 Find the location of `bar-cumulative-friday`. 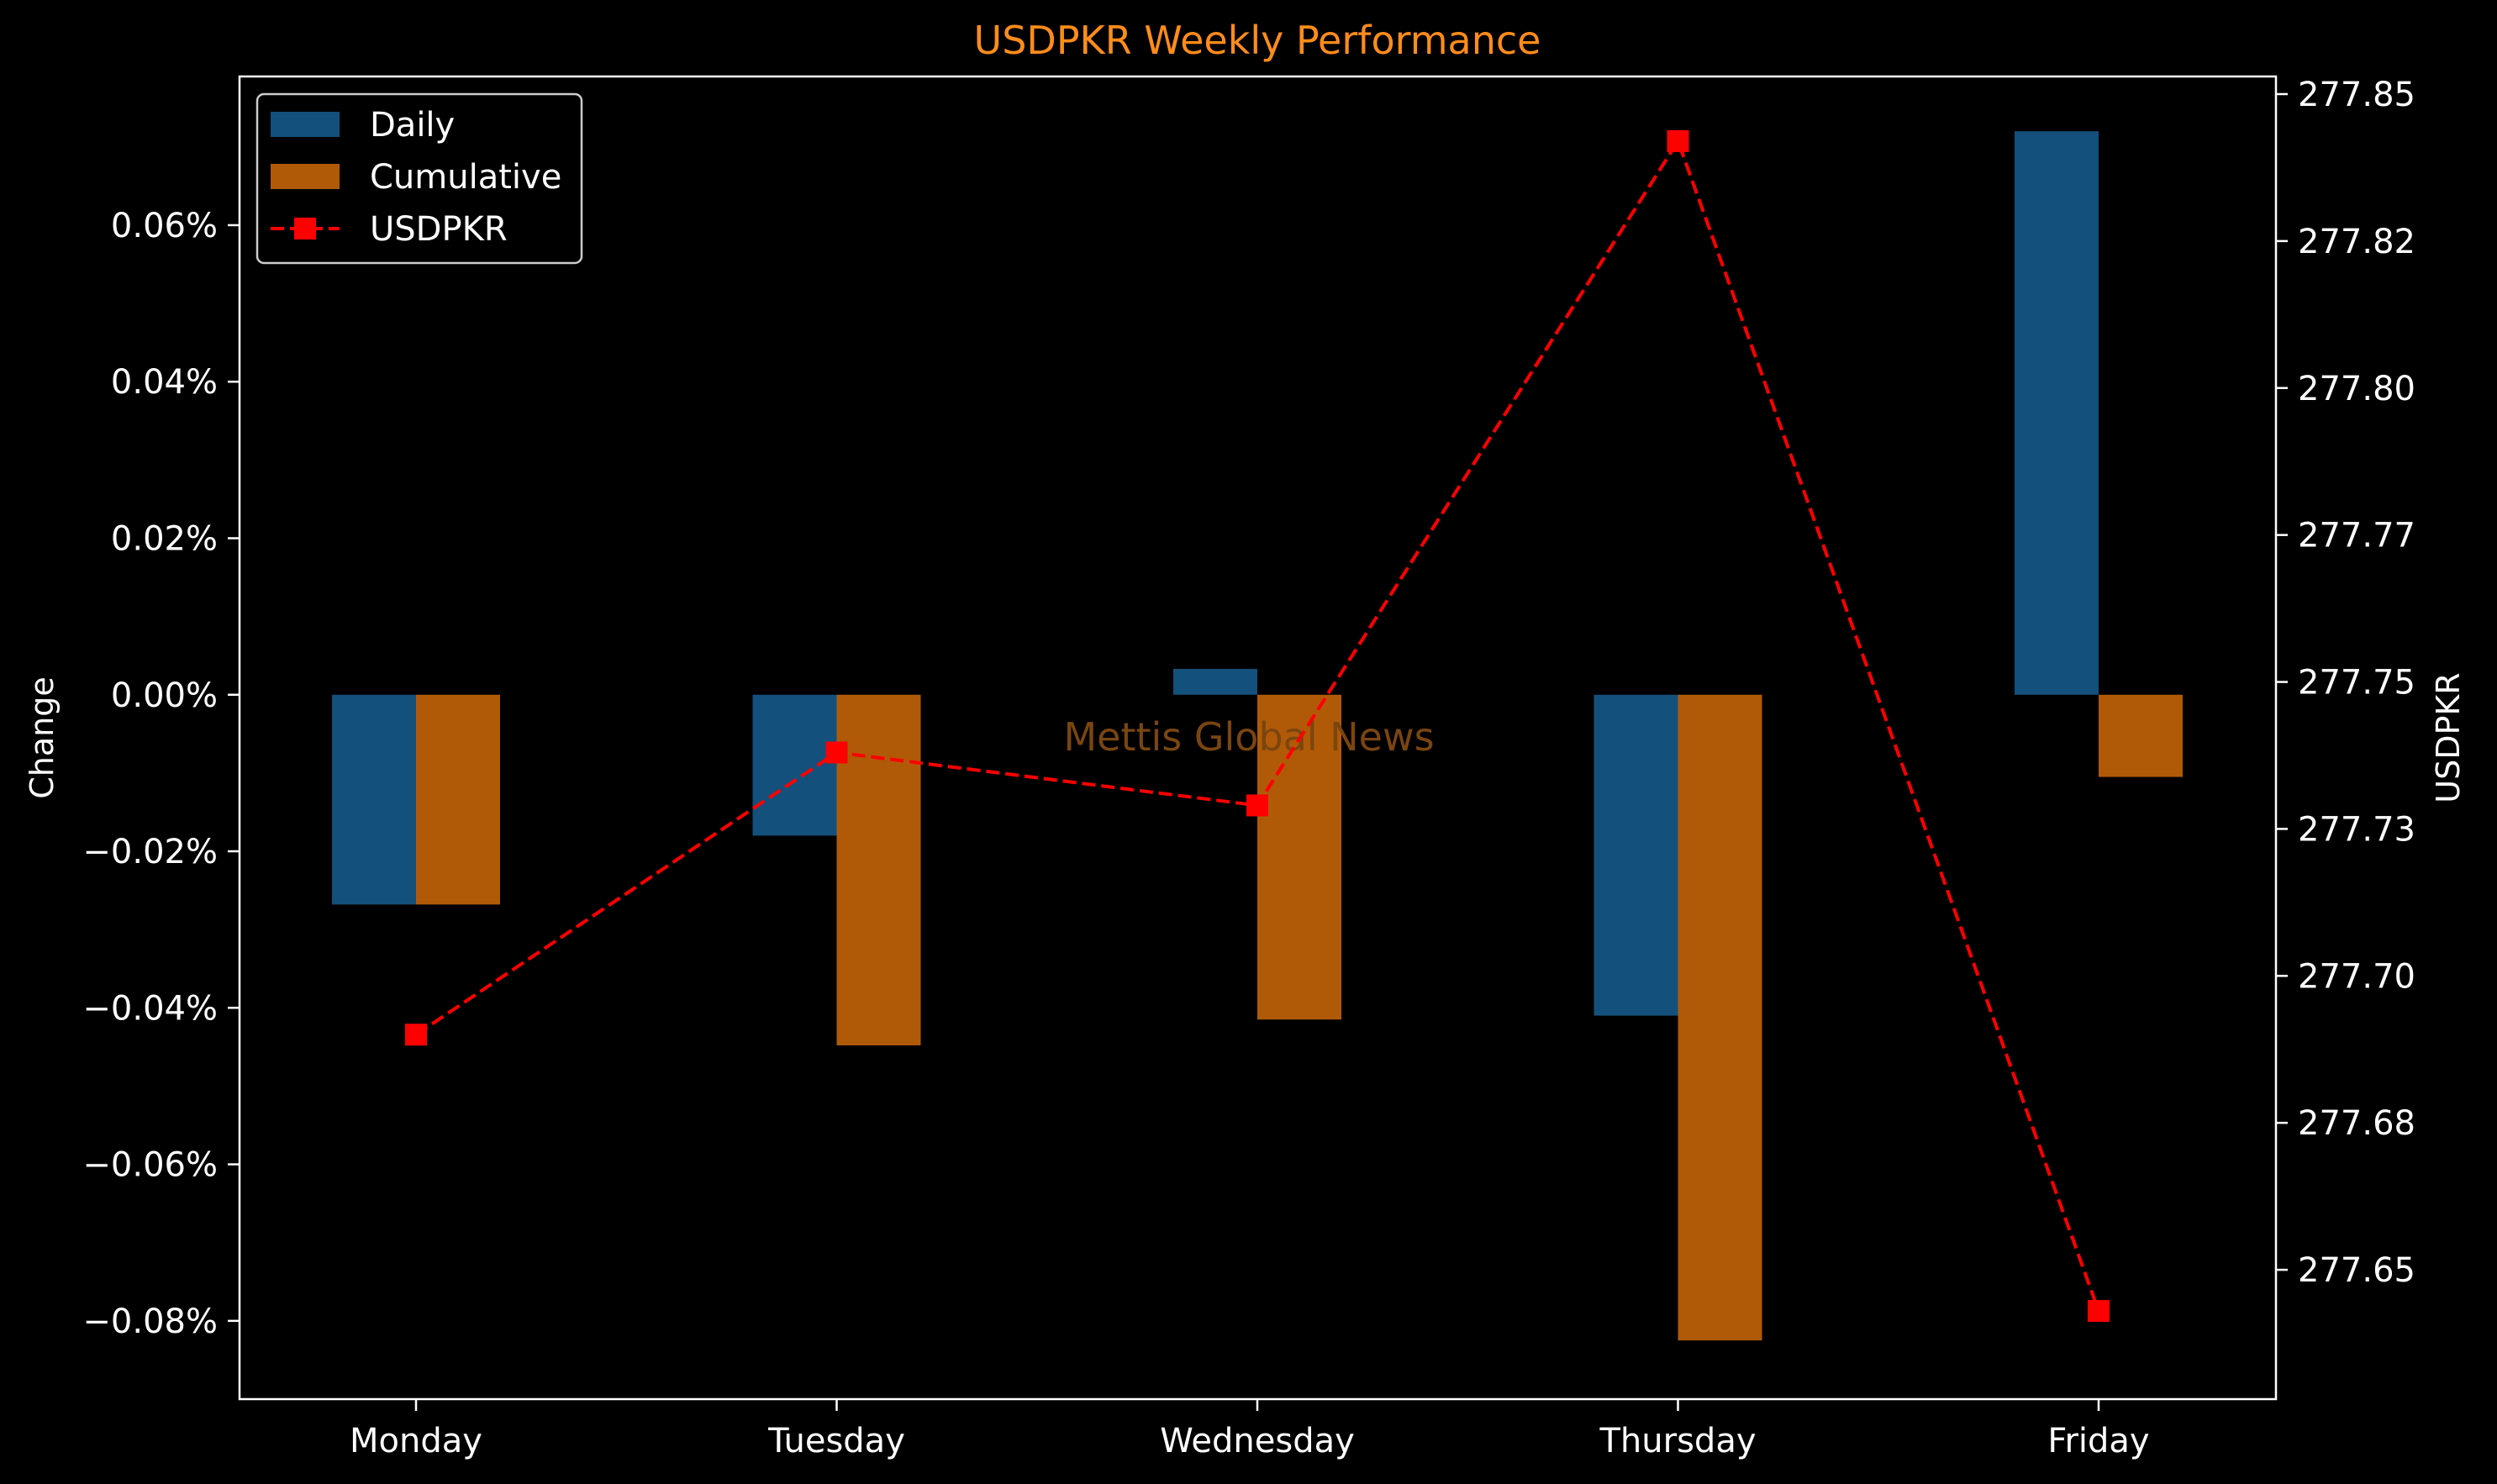

bar-cumulative-friday is located at coordinates (2141, 736).